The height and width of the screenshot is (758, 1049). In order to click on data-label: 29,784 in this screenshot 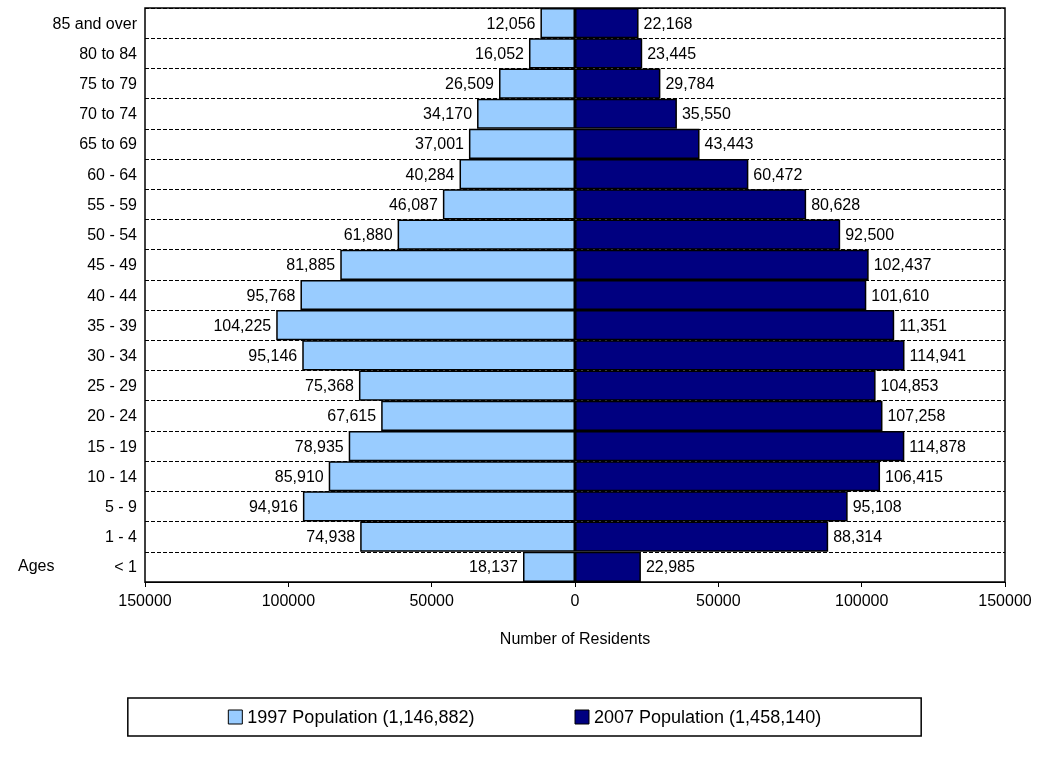, I will do `click(690, 84)`.